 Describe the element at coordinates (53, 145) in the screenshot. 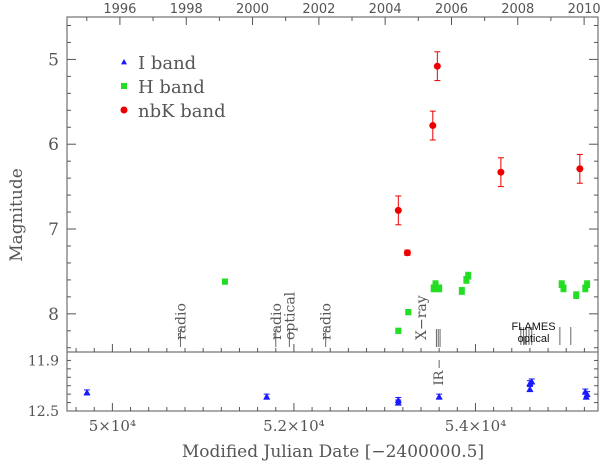

I see `upper-y-tick-label: 6` at that location.